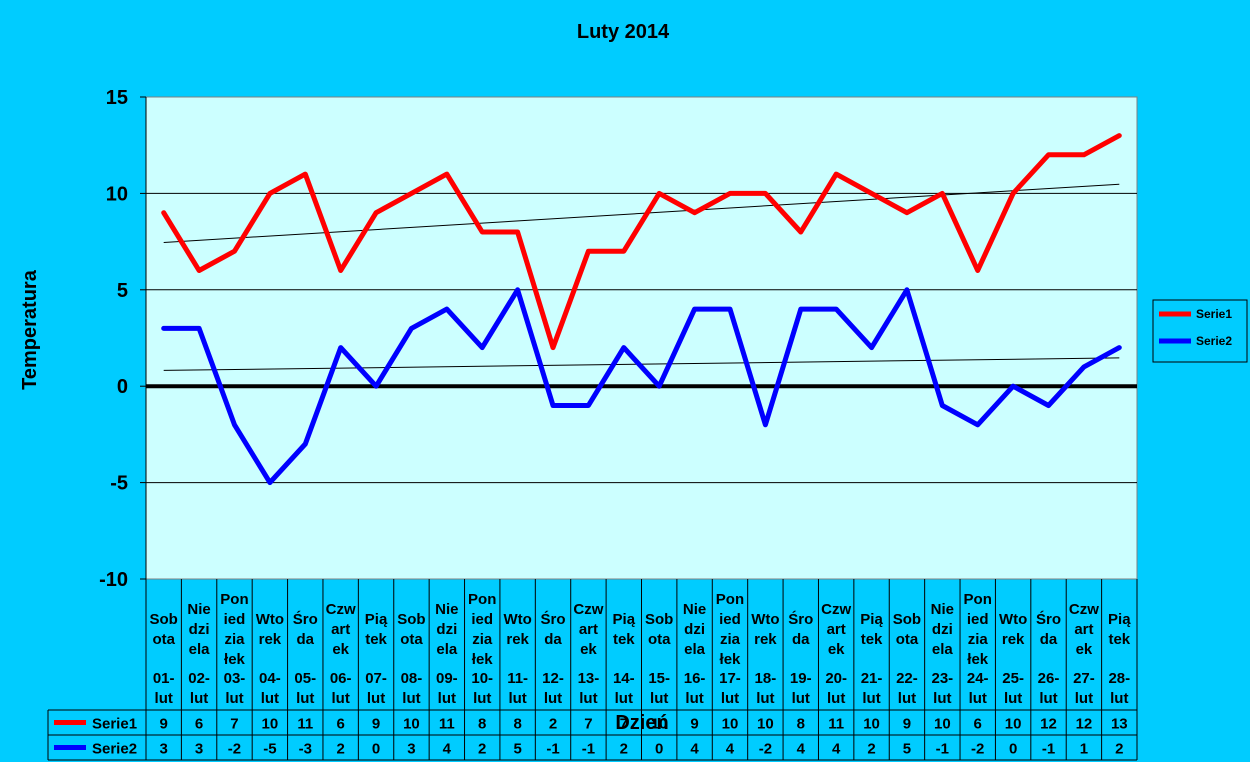  I want to click on category-date-part: 17-, so click(730, 678).